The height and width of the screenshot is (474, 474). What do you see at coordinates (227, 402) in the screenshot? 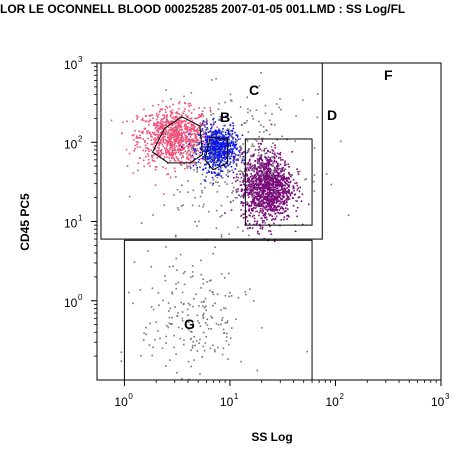
I see `x-tick-label: 10` at bounding box center [227, 402].